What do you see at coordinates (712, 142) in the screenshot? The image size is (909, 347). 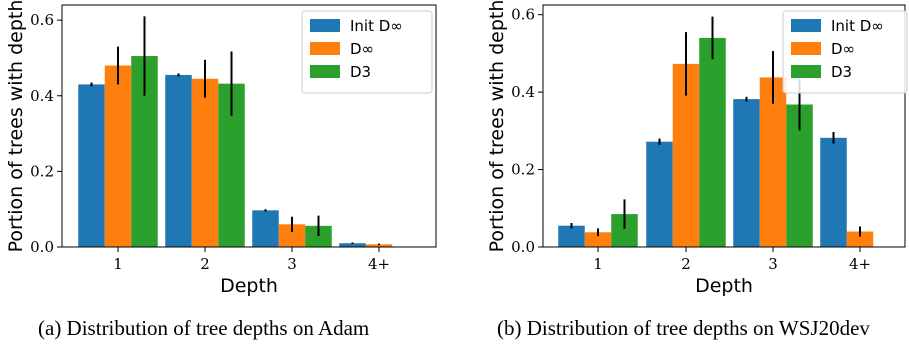 I see `bar-2-s3-c2` at bounding box center [712, 142].